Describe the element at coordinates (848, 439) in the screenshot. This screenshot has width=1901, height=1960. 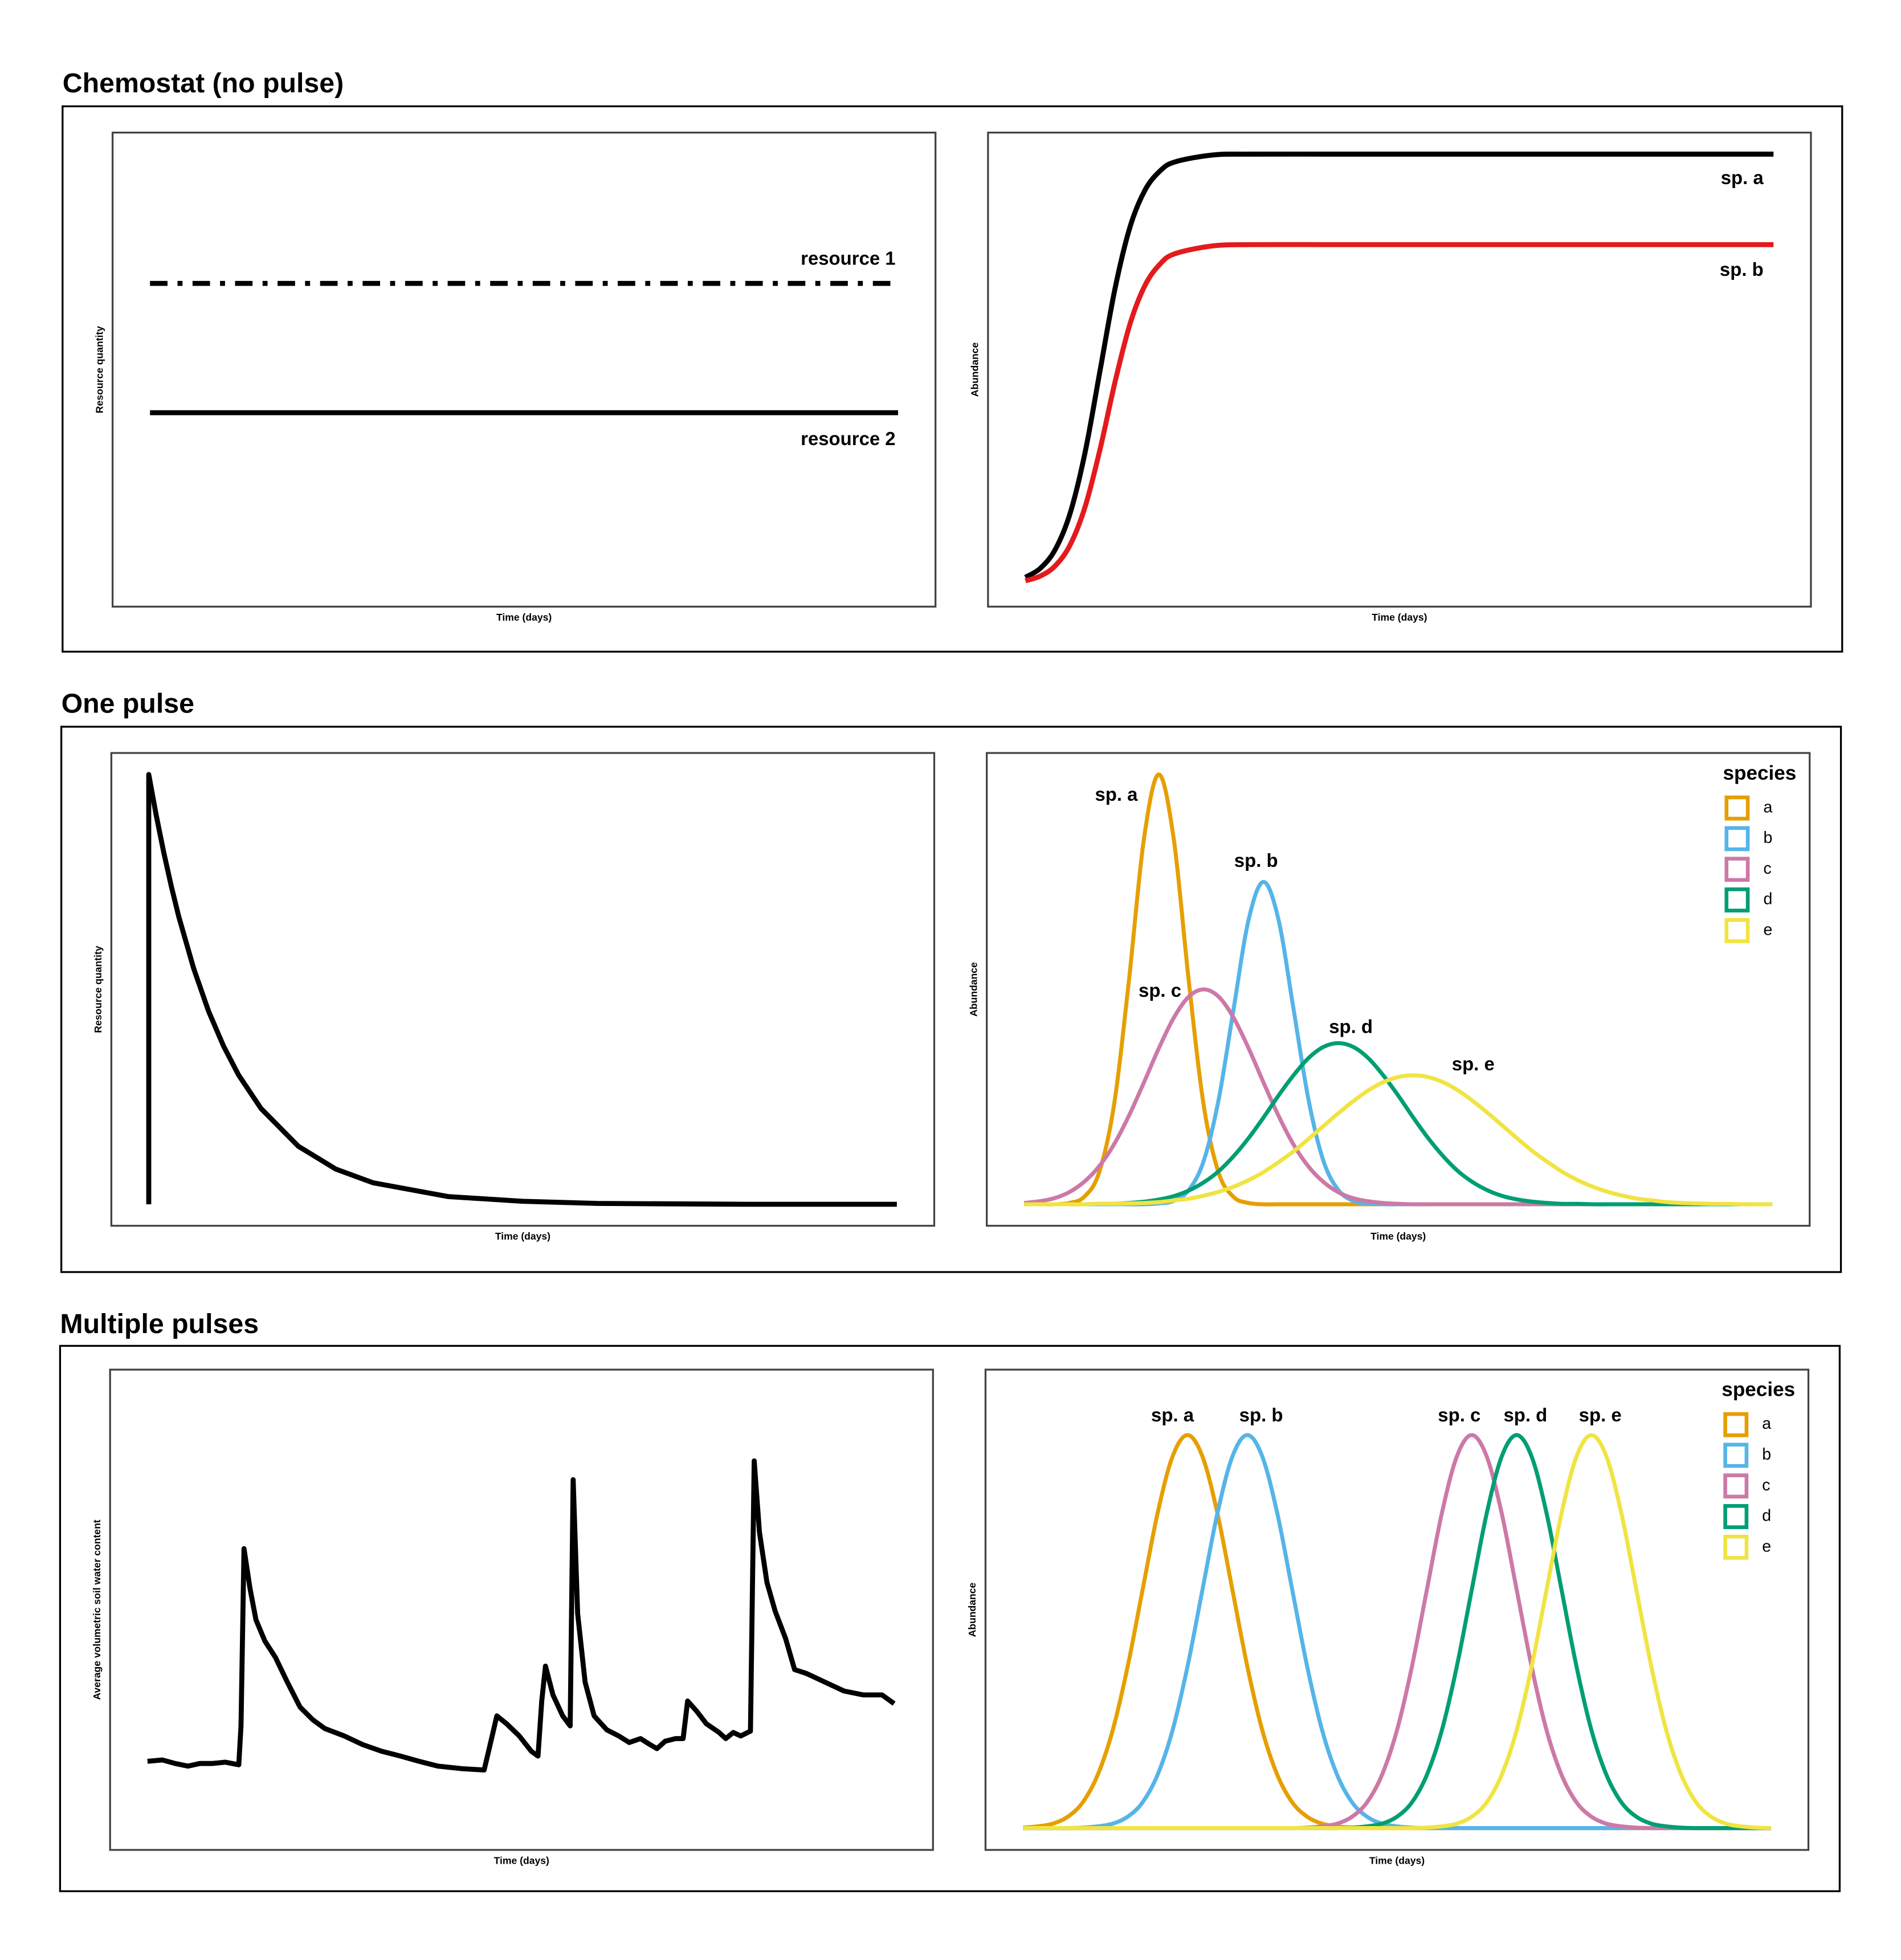
I see `series-label: resource 2` at that location.